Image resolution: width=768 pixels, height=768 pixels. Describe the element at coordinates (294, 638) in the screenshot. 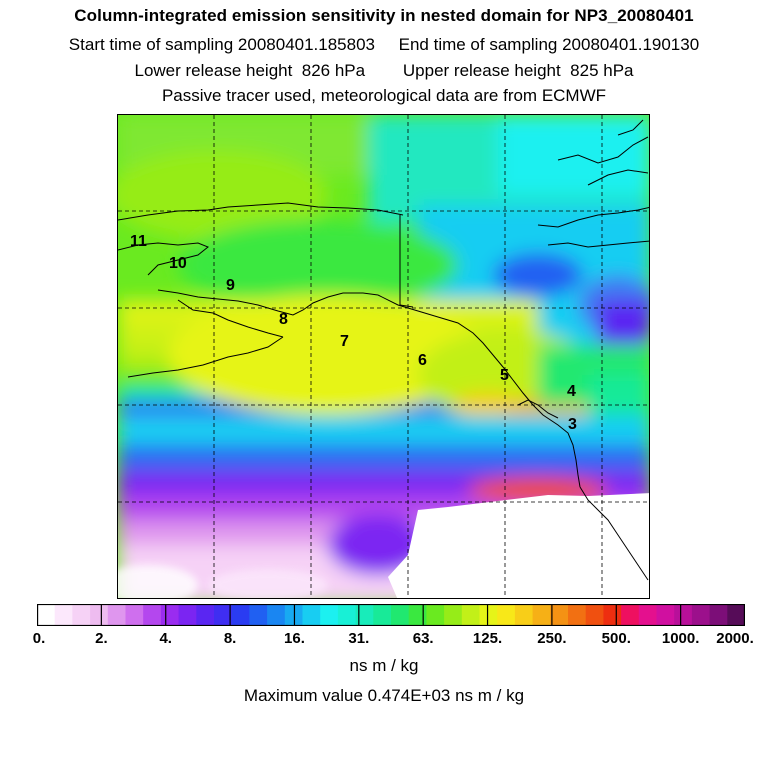

I see `colorbar-tick-label: 16.` at that location.